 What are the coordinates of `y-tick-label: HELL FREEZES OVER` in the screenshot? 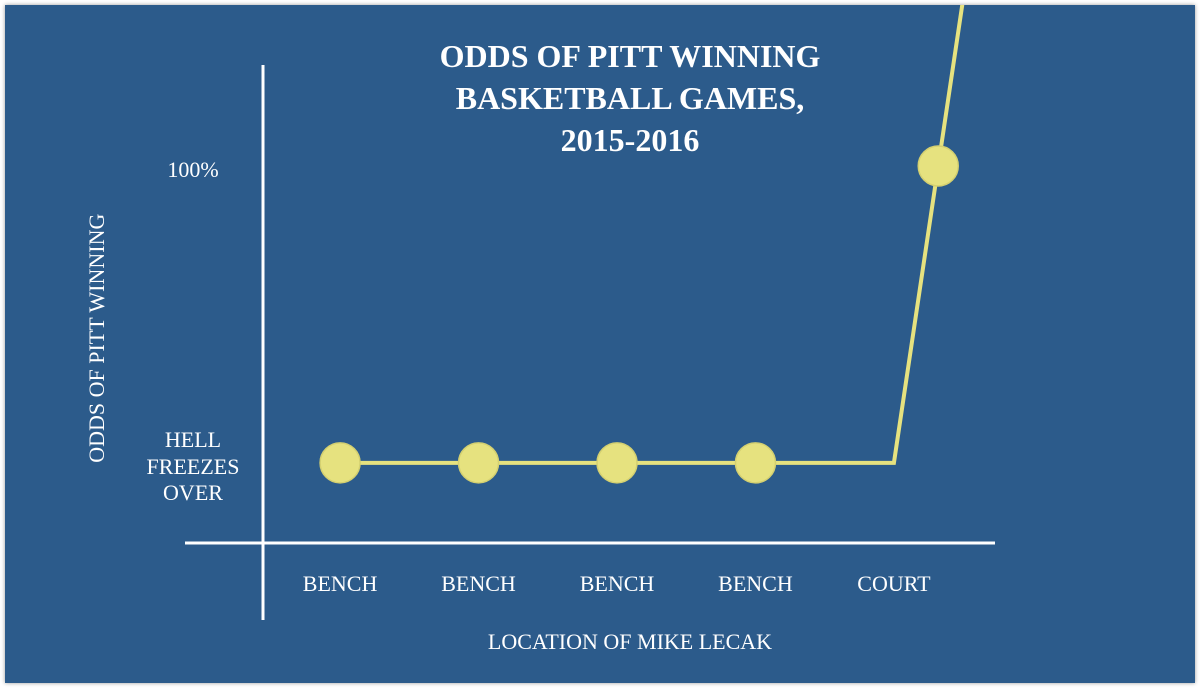 It's located at (193, 466).